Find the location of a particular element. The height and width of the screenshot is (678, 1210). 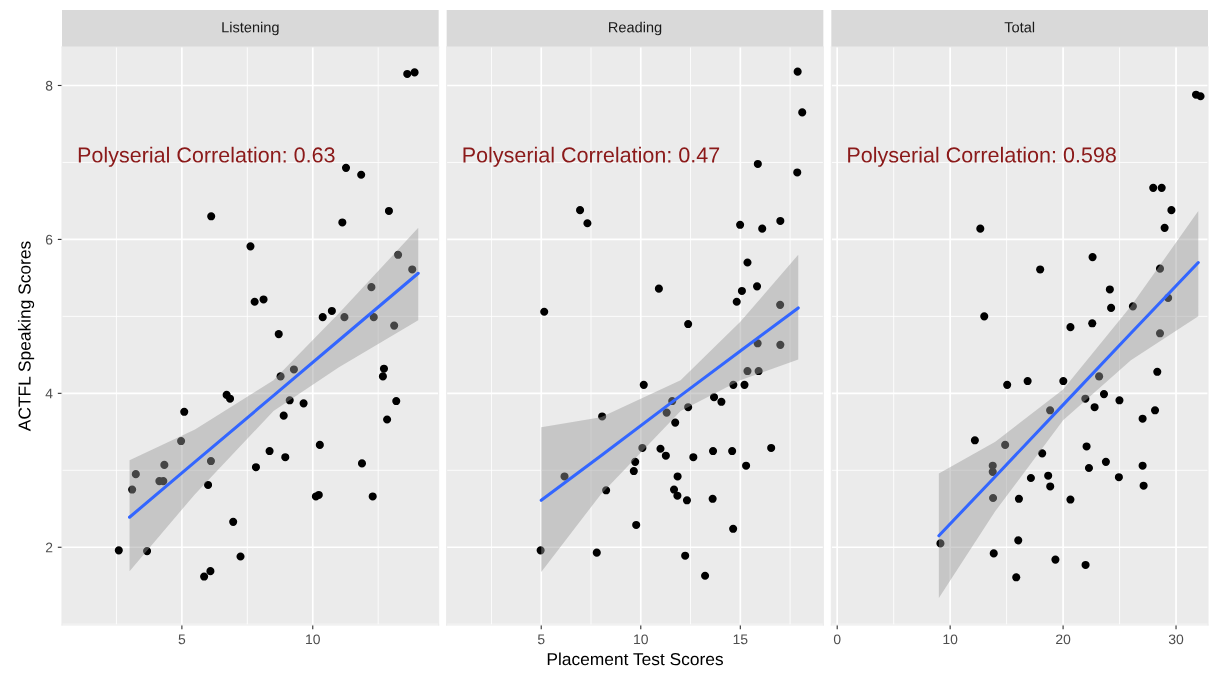

x-axis-title: Placement Test Scores is located at coordinates (635, 659).